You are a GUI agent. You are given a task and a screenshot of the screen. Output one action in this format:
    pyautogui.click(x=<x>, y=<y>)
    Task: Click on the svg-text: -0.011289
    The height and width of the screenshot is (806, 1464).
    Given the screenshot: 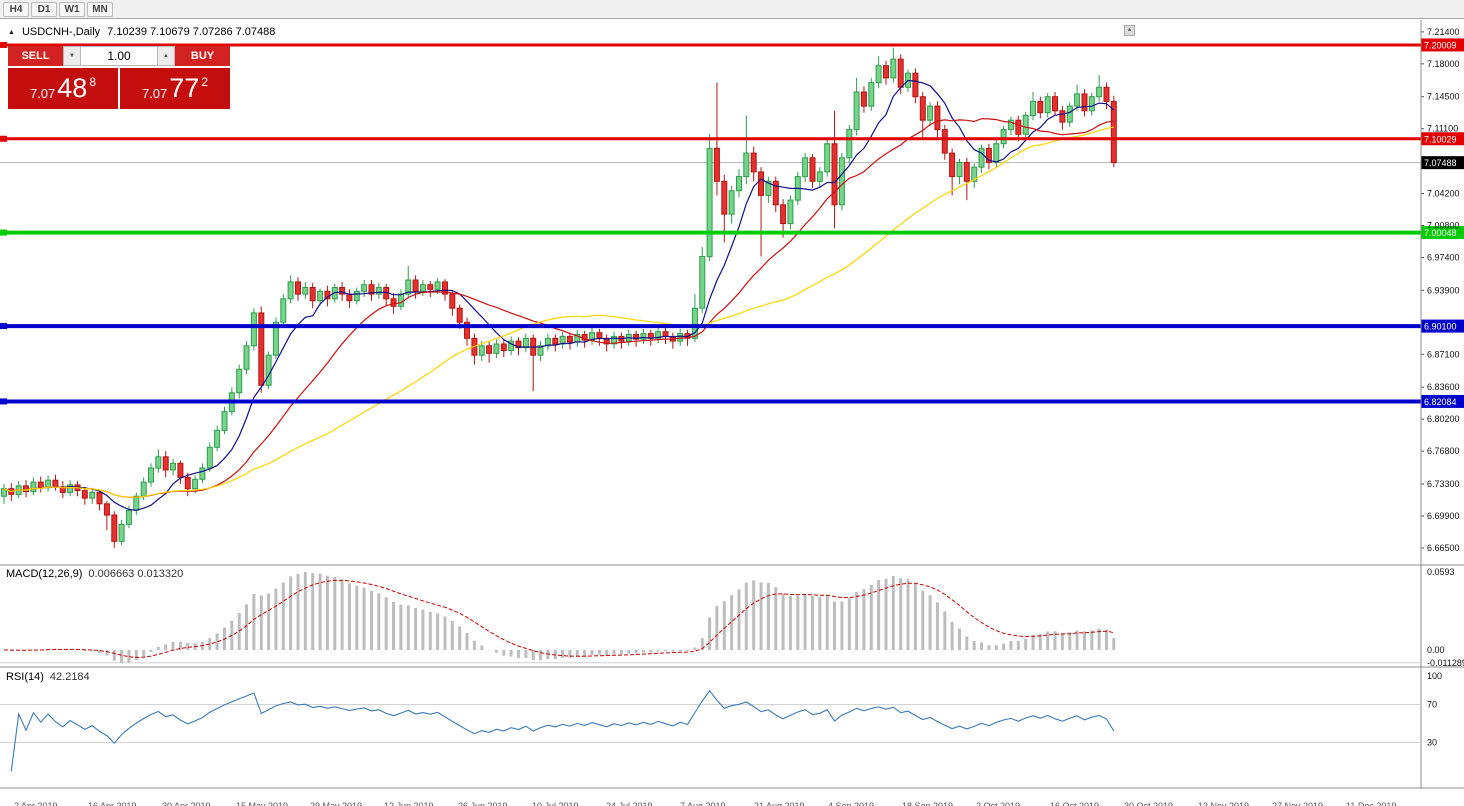 What is the action you would take?
    pyautogui.click(x=1445, y=663)
    